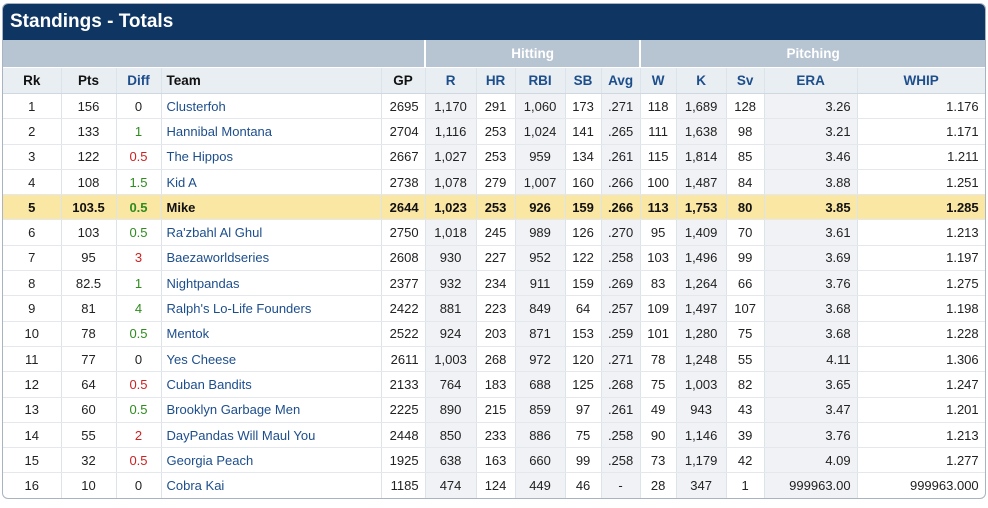  I want to click on cell-sb: 125, so click(583, 384).